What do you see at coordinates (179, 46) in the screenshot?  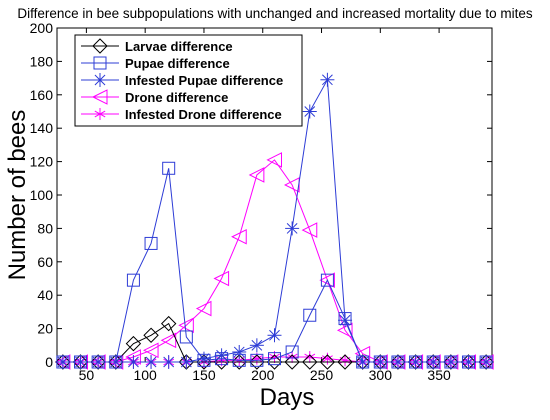 I see `legend-label: Larvae difference` at bounding box center [179, 46].